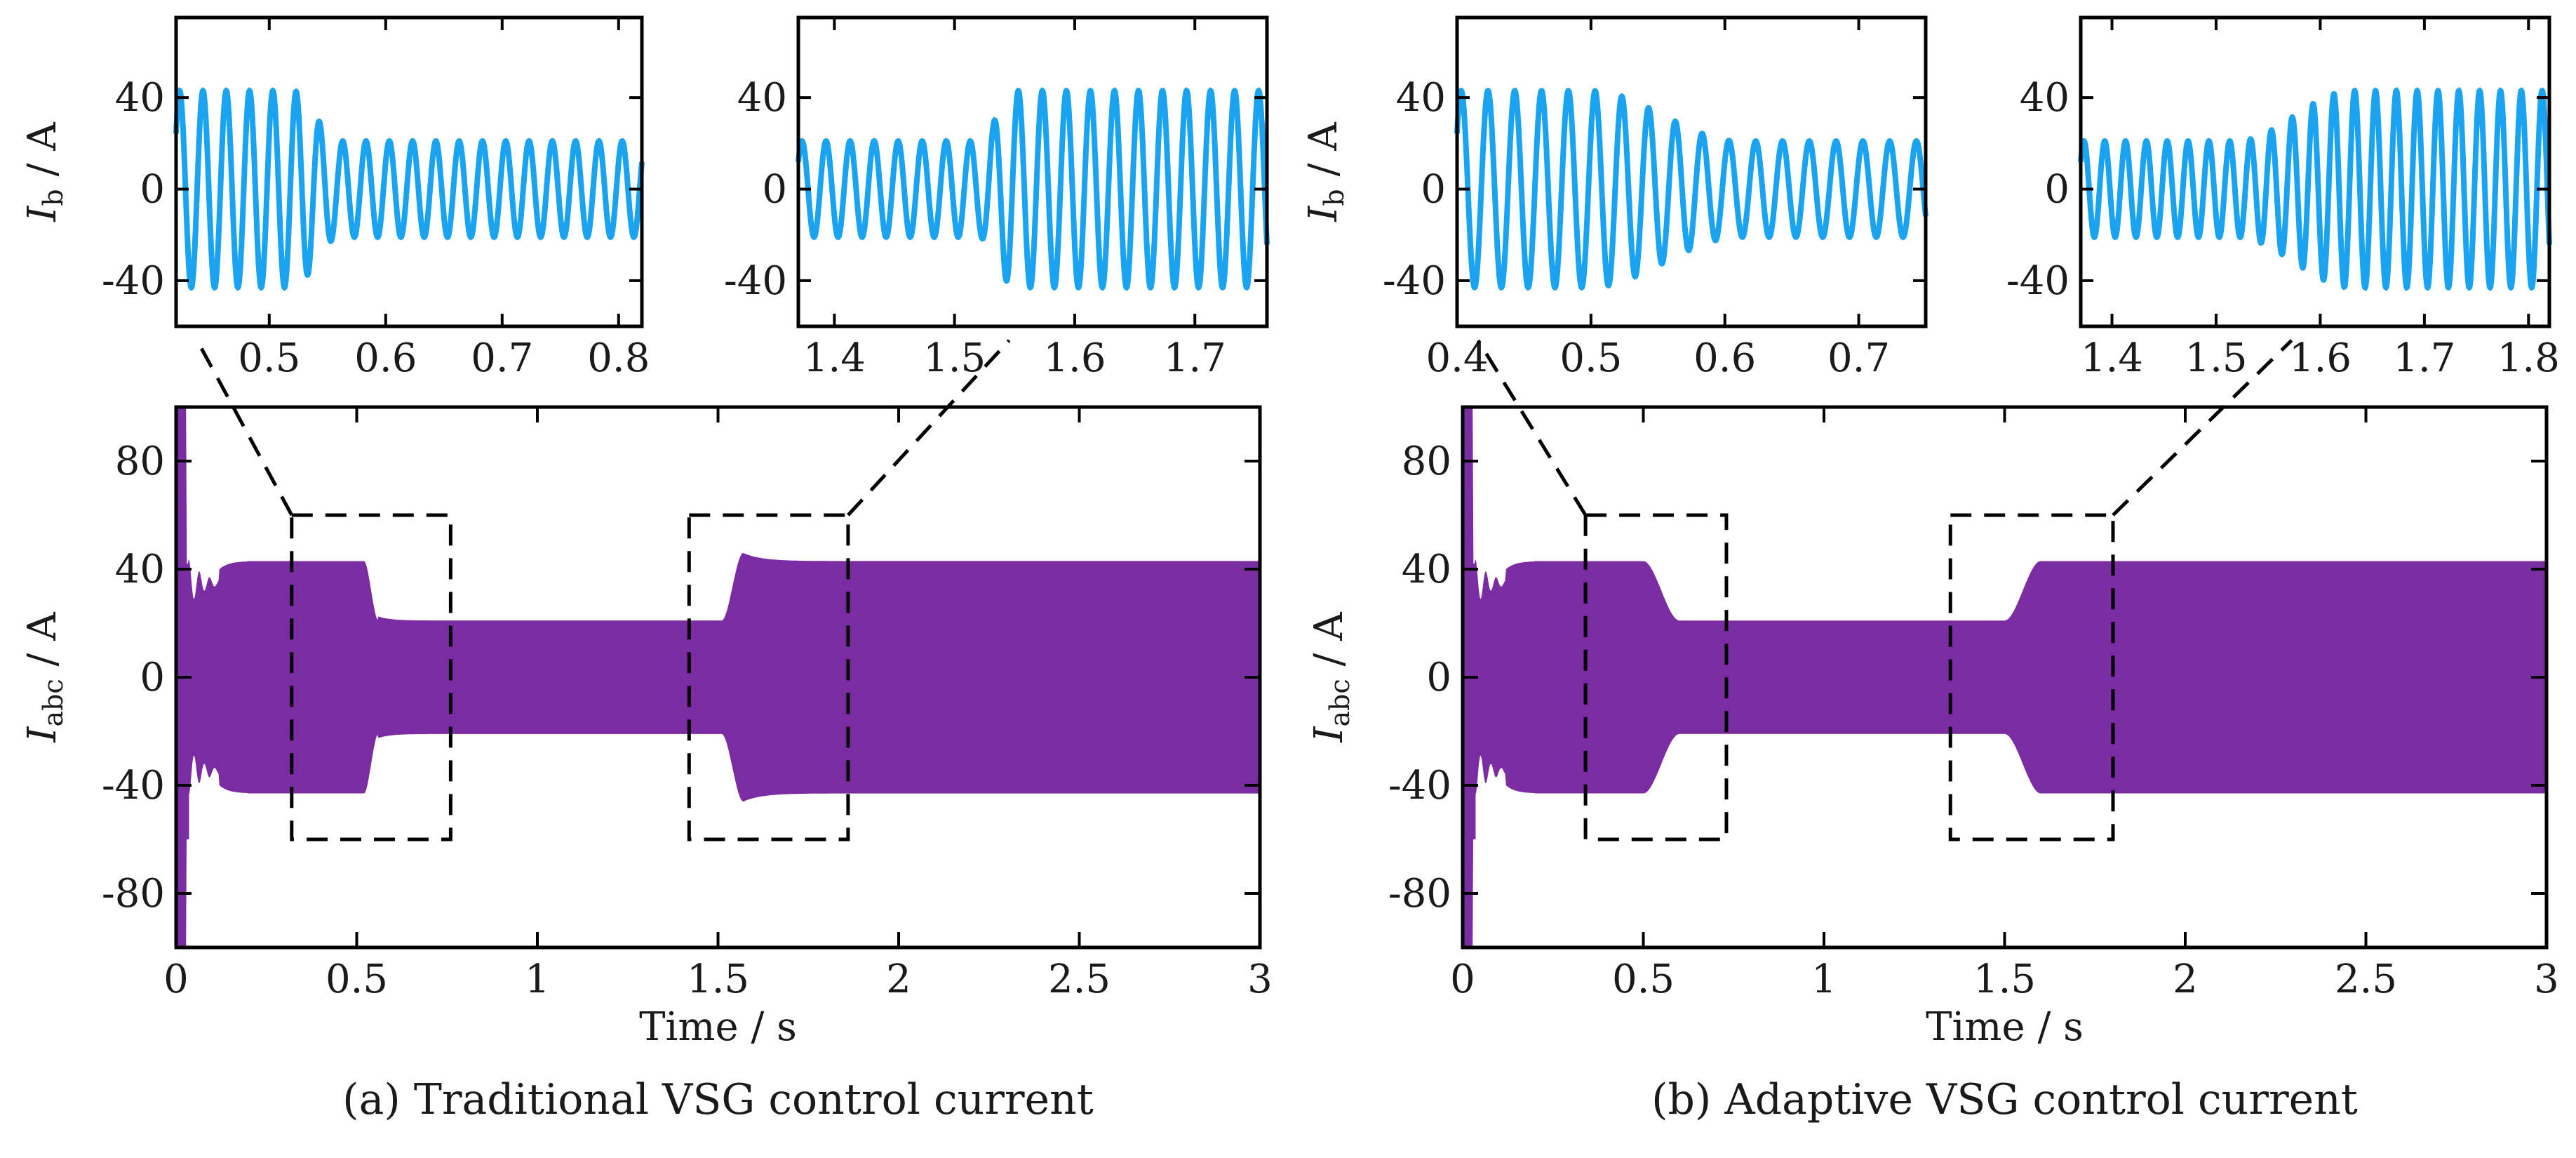  Describe the element at coordinates (1334, 197) in the screenshot. I see `panel-b-zoom-1-ylabel-sub: b` at that location.